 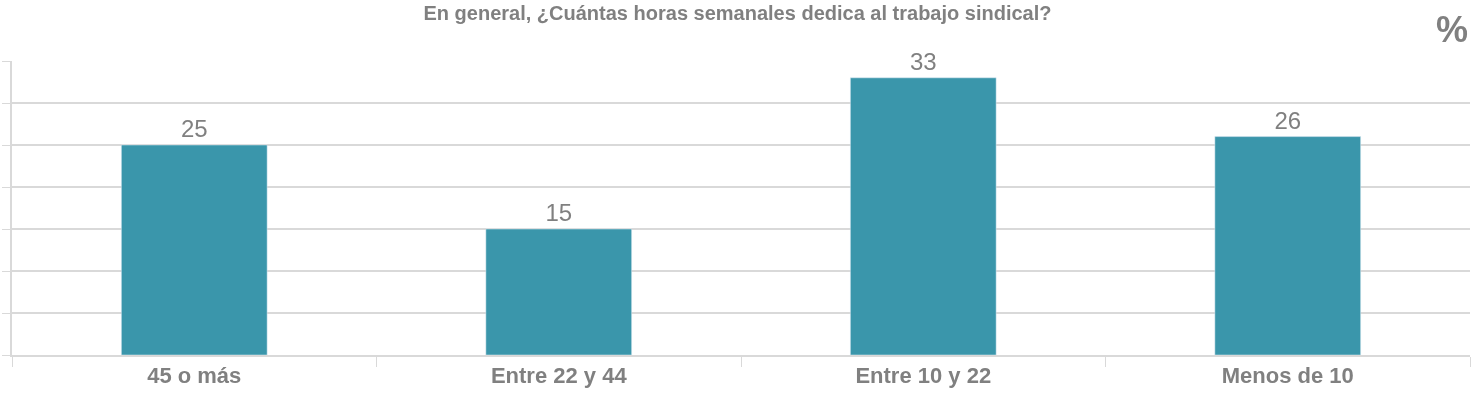 What do you see at coordinates (923, 61) in the screenshot?
I see `data-label: 33` at bounding box center [923, 61].